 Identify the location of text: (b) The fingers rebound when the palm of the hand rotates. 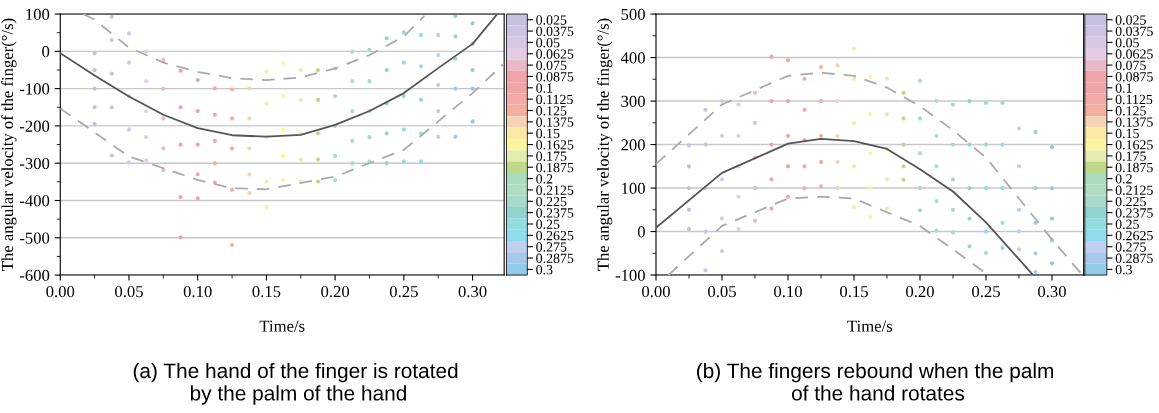
(875, 381).